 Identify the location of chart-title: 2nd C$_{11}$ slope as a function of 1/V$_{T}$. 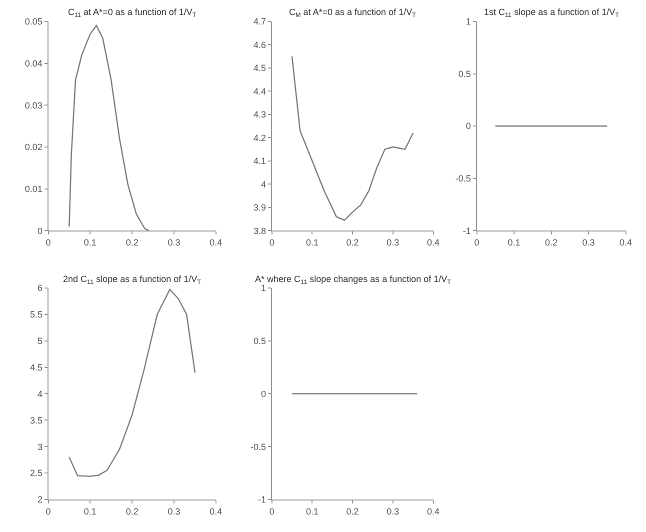
(132, 280).